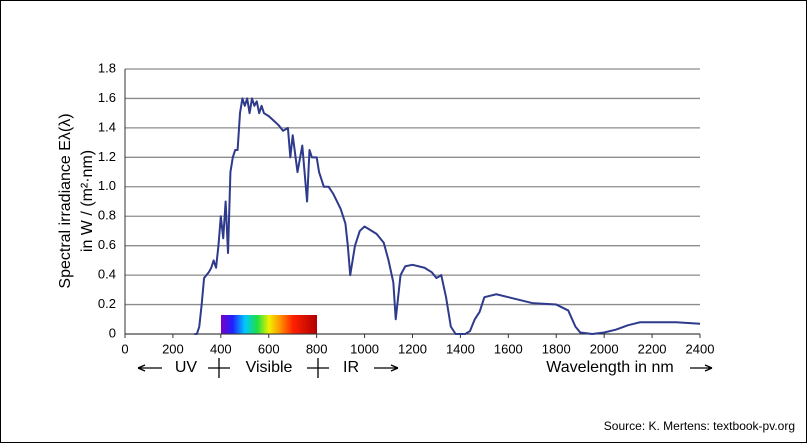  What do you see at coordinates (65, 200) in the screenshot?
I see `y-label: Spectral irradiance Eλ(λ)` at bounding box center [65, 200].